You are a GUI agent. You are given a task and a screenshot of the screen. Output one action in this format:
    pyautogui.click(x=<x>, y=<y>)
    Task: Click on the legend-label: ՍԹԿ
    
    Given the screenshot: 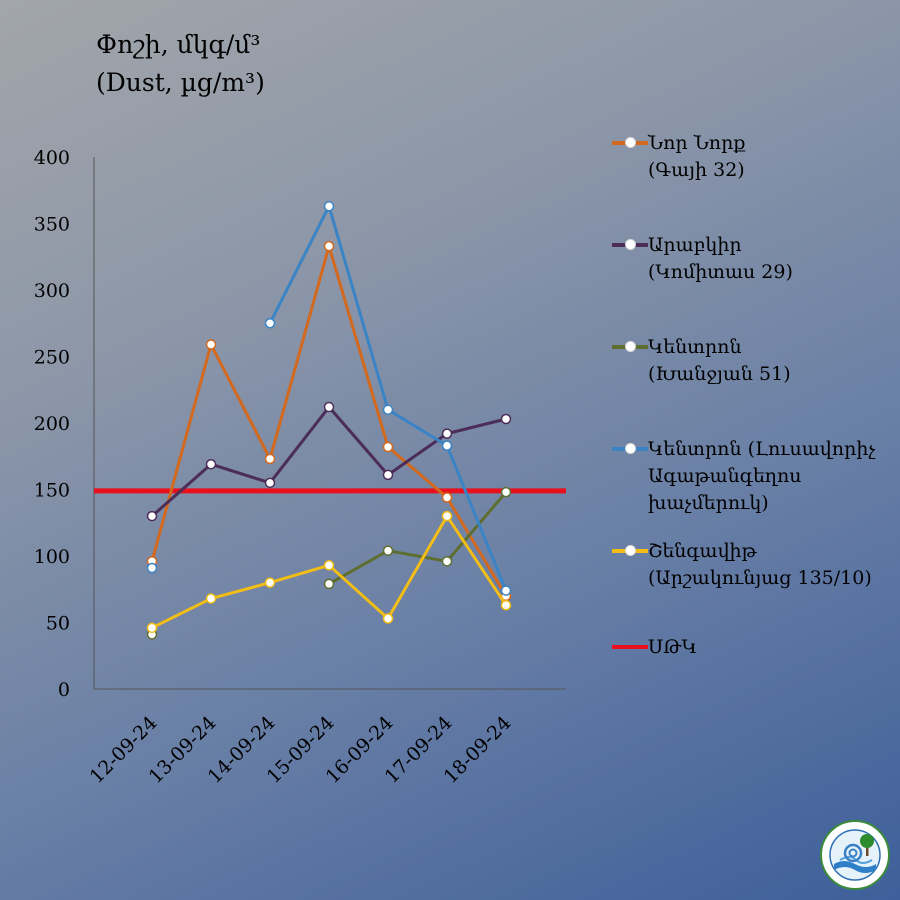 What is the action you would take?
    pyautogui.click(x=672, y=647)
    